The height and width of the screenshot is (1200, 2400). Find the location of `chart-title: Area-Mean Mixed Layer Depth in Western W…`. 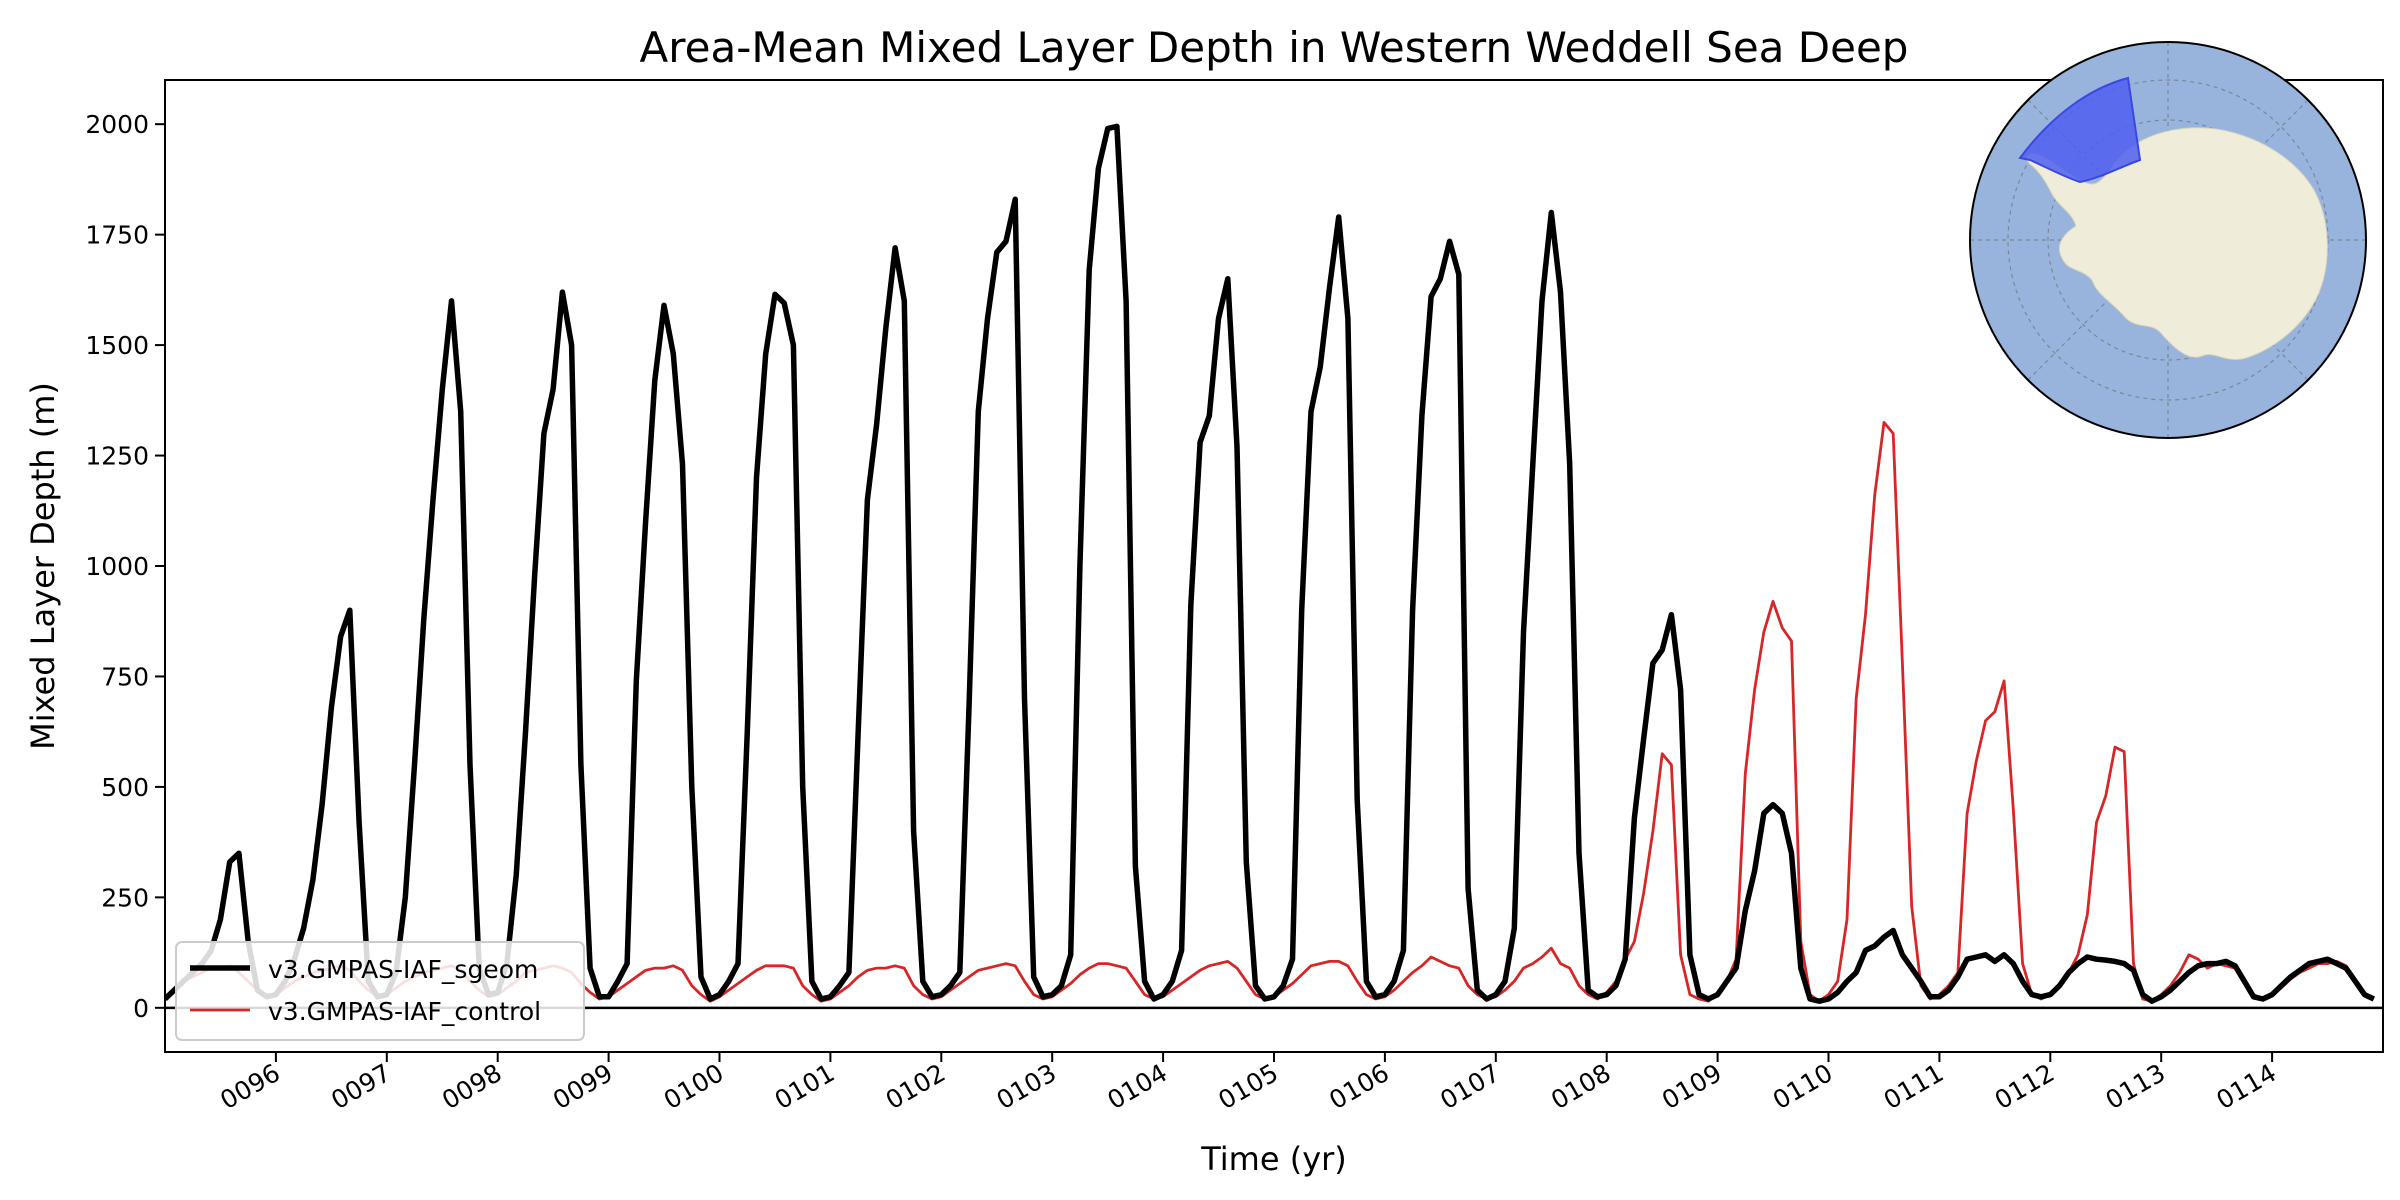

chart-title: Area-Mean Mixed Layer Depth in Western W… is located at coordinates (1274, 47).